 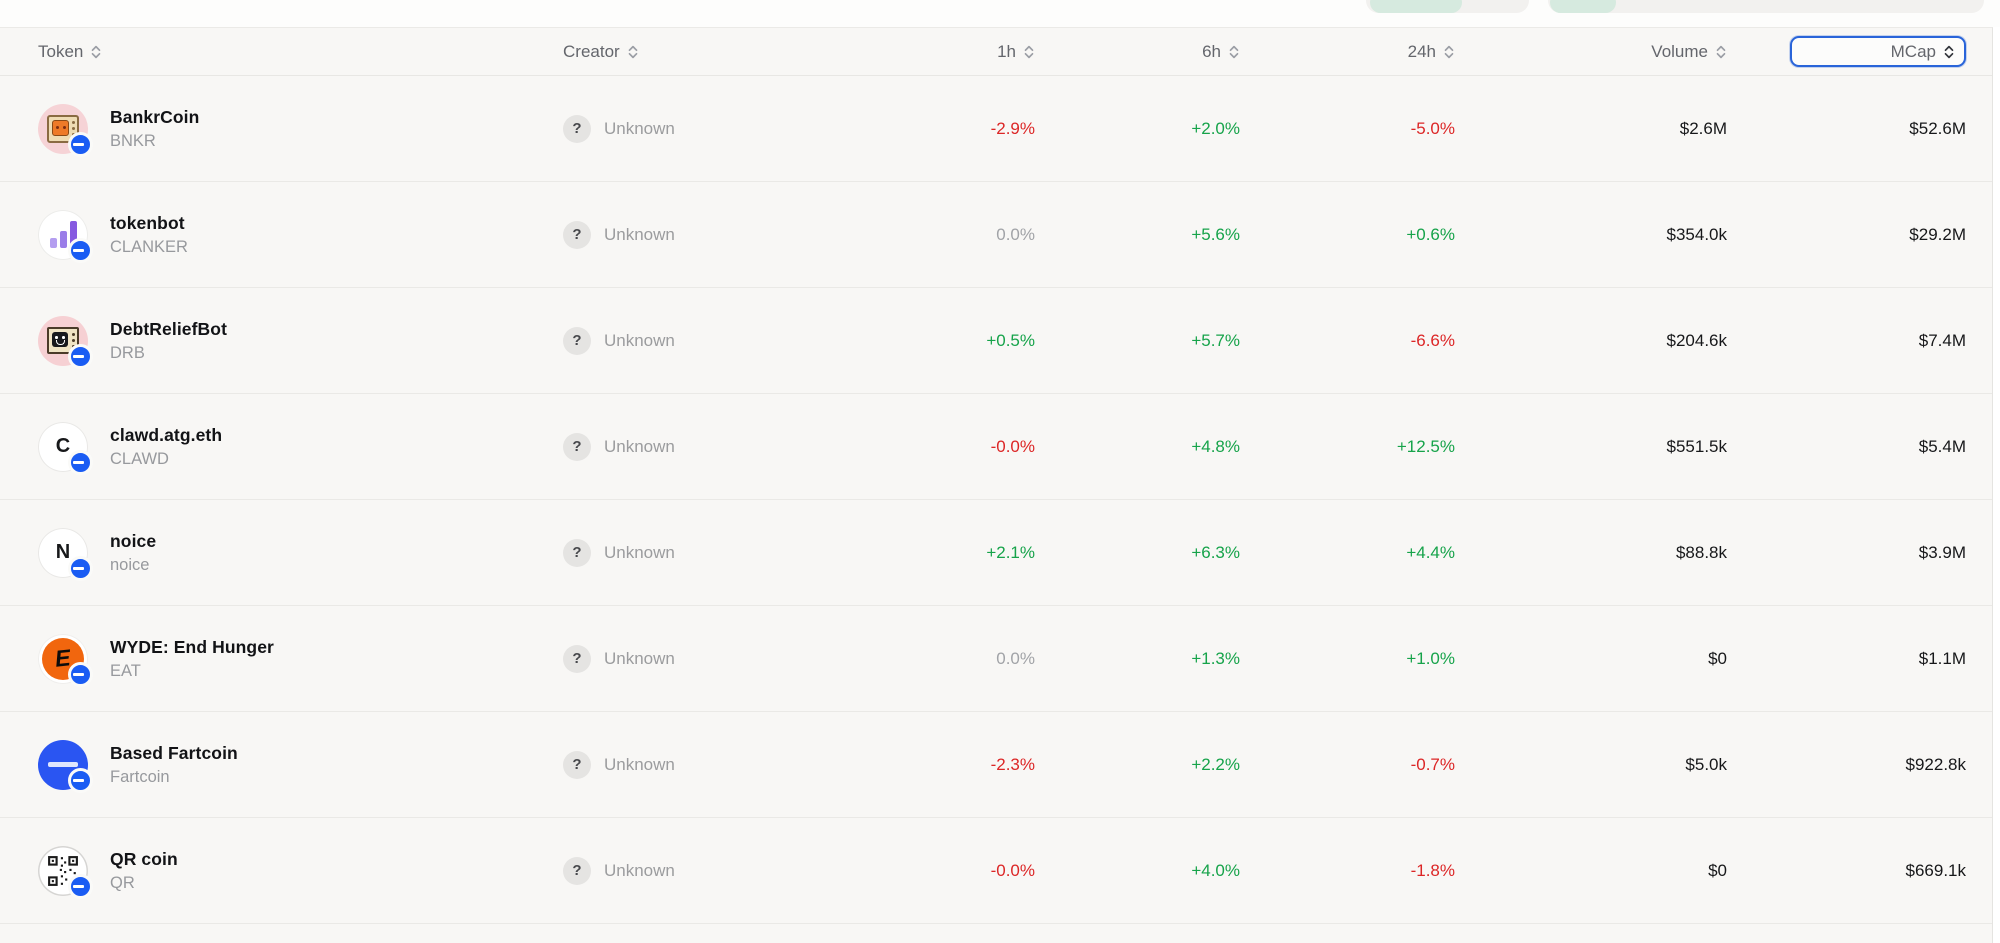 What do you see at coordinates (133, 553) in the screenshot?
I see `token-text: noice noice` at bounding box center [133, 553].